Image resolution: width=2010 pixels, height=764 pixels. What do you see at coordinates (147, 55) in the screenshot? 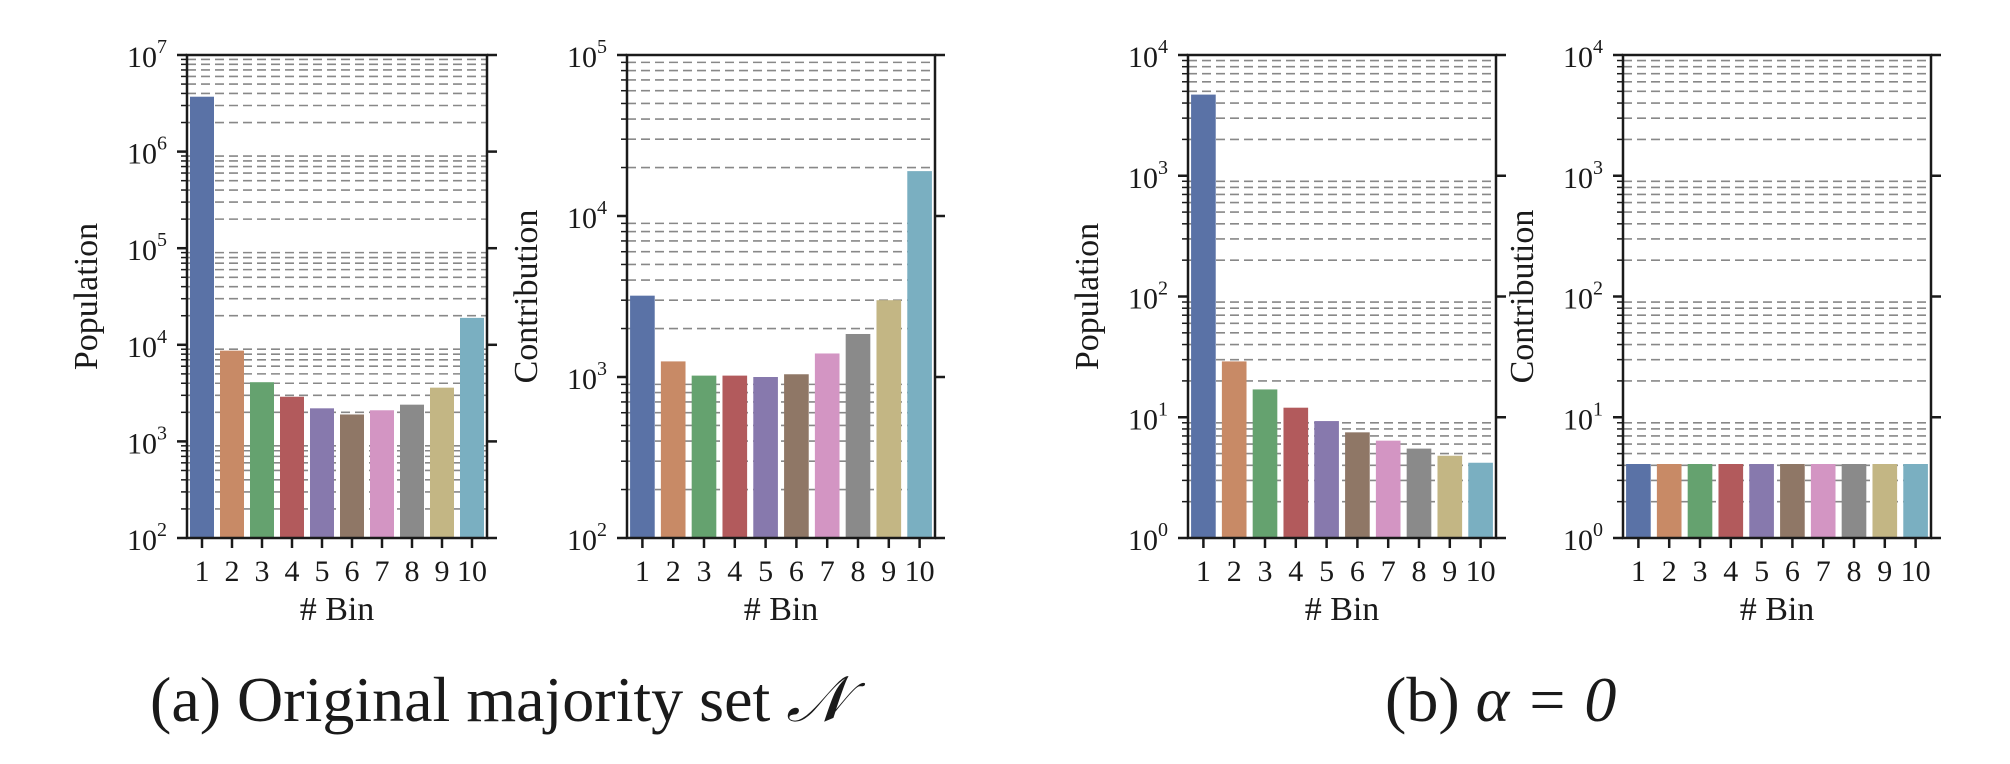
I see `y-tick-label: 10⁷` at bounding box center [147, 55].